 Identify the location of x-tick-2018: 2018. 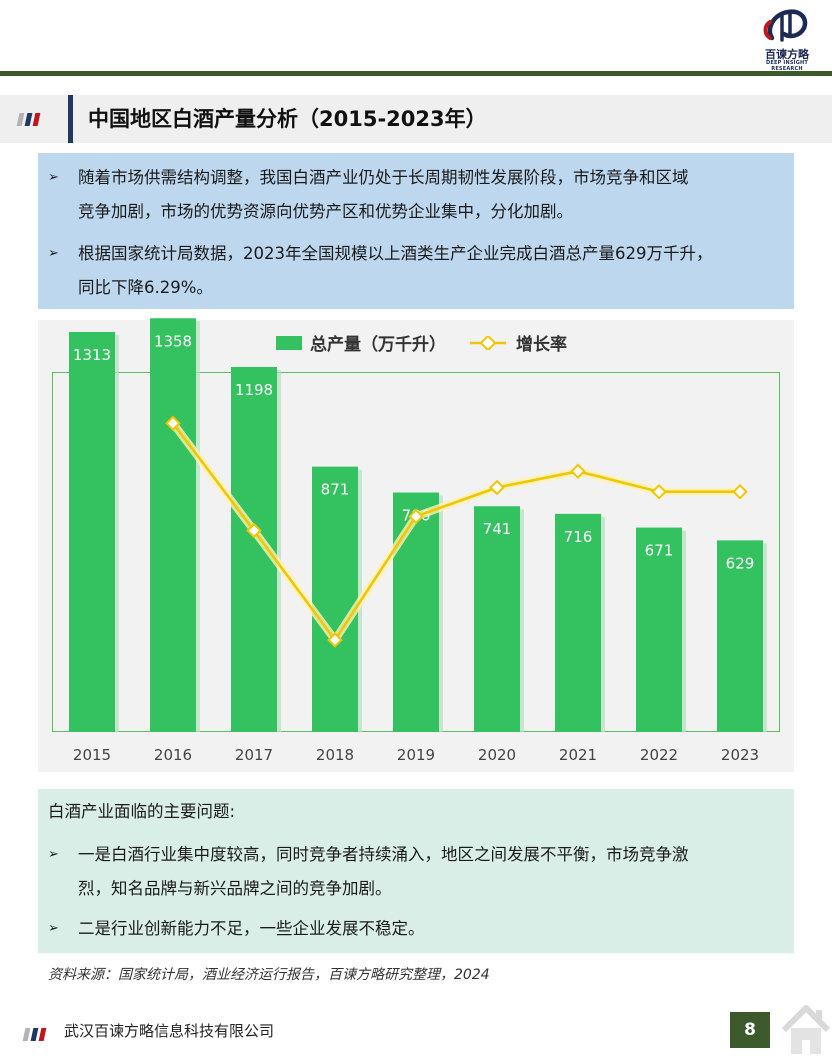
(335, 755).